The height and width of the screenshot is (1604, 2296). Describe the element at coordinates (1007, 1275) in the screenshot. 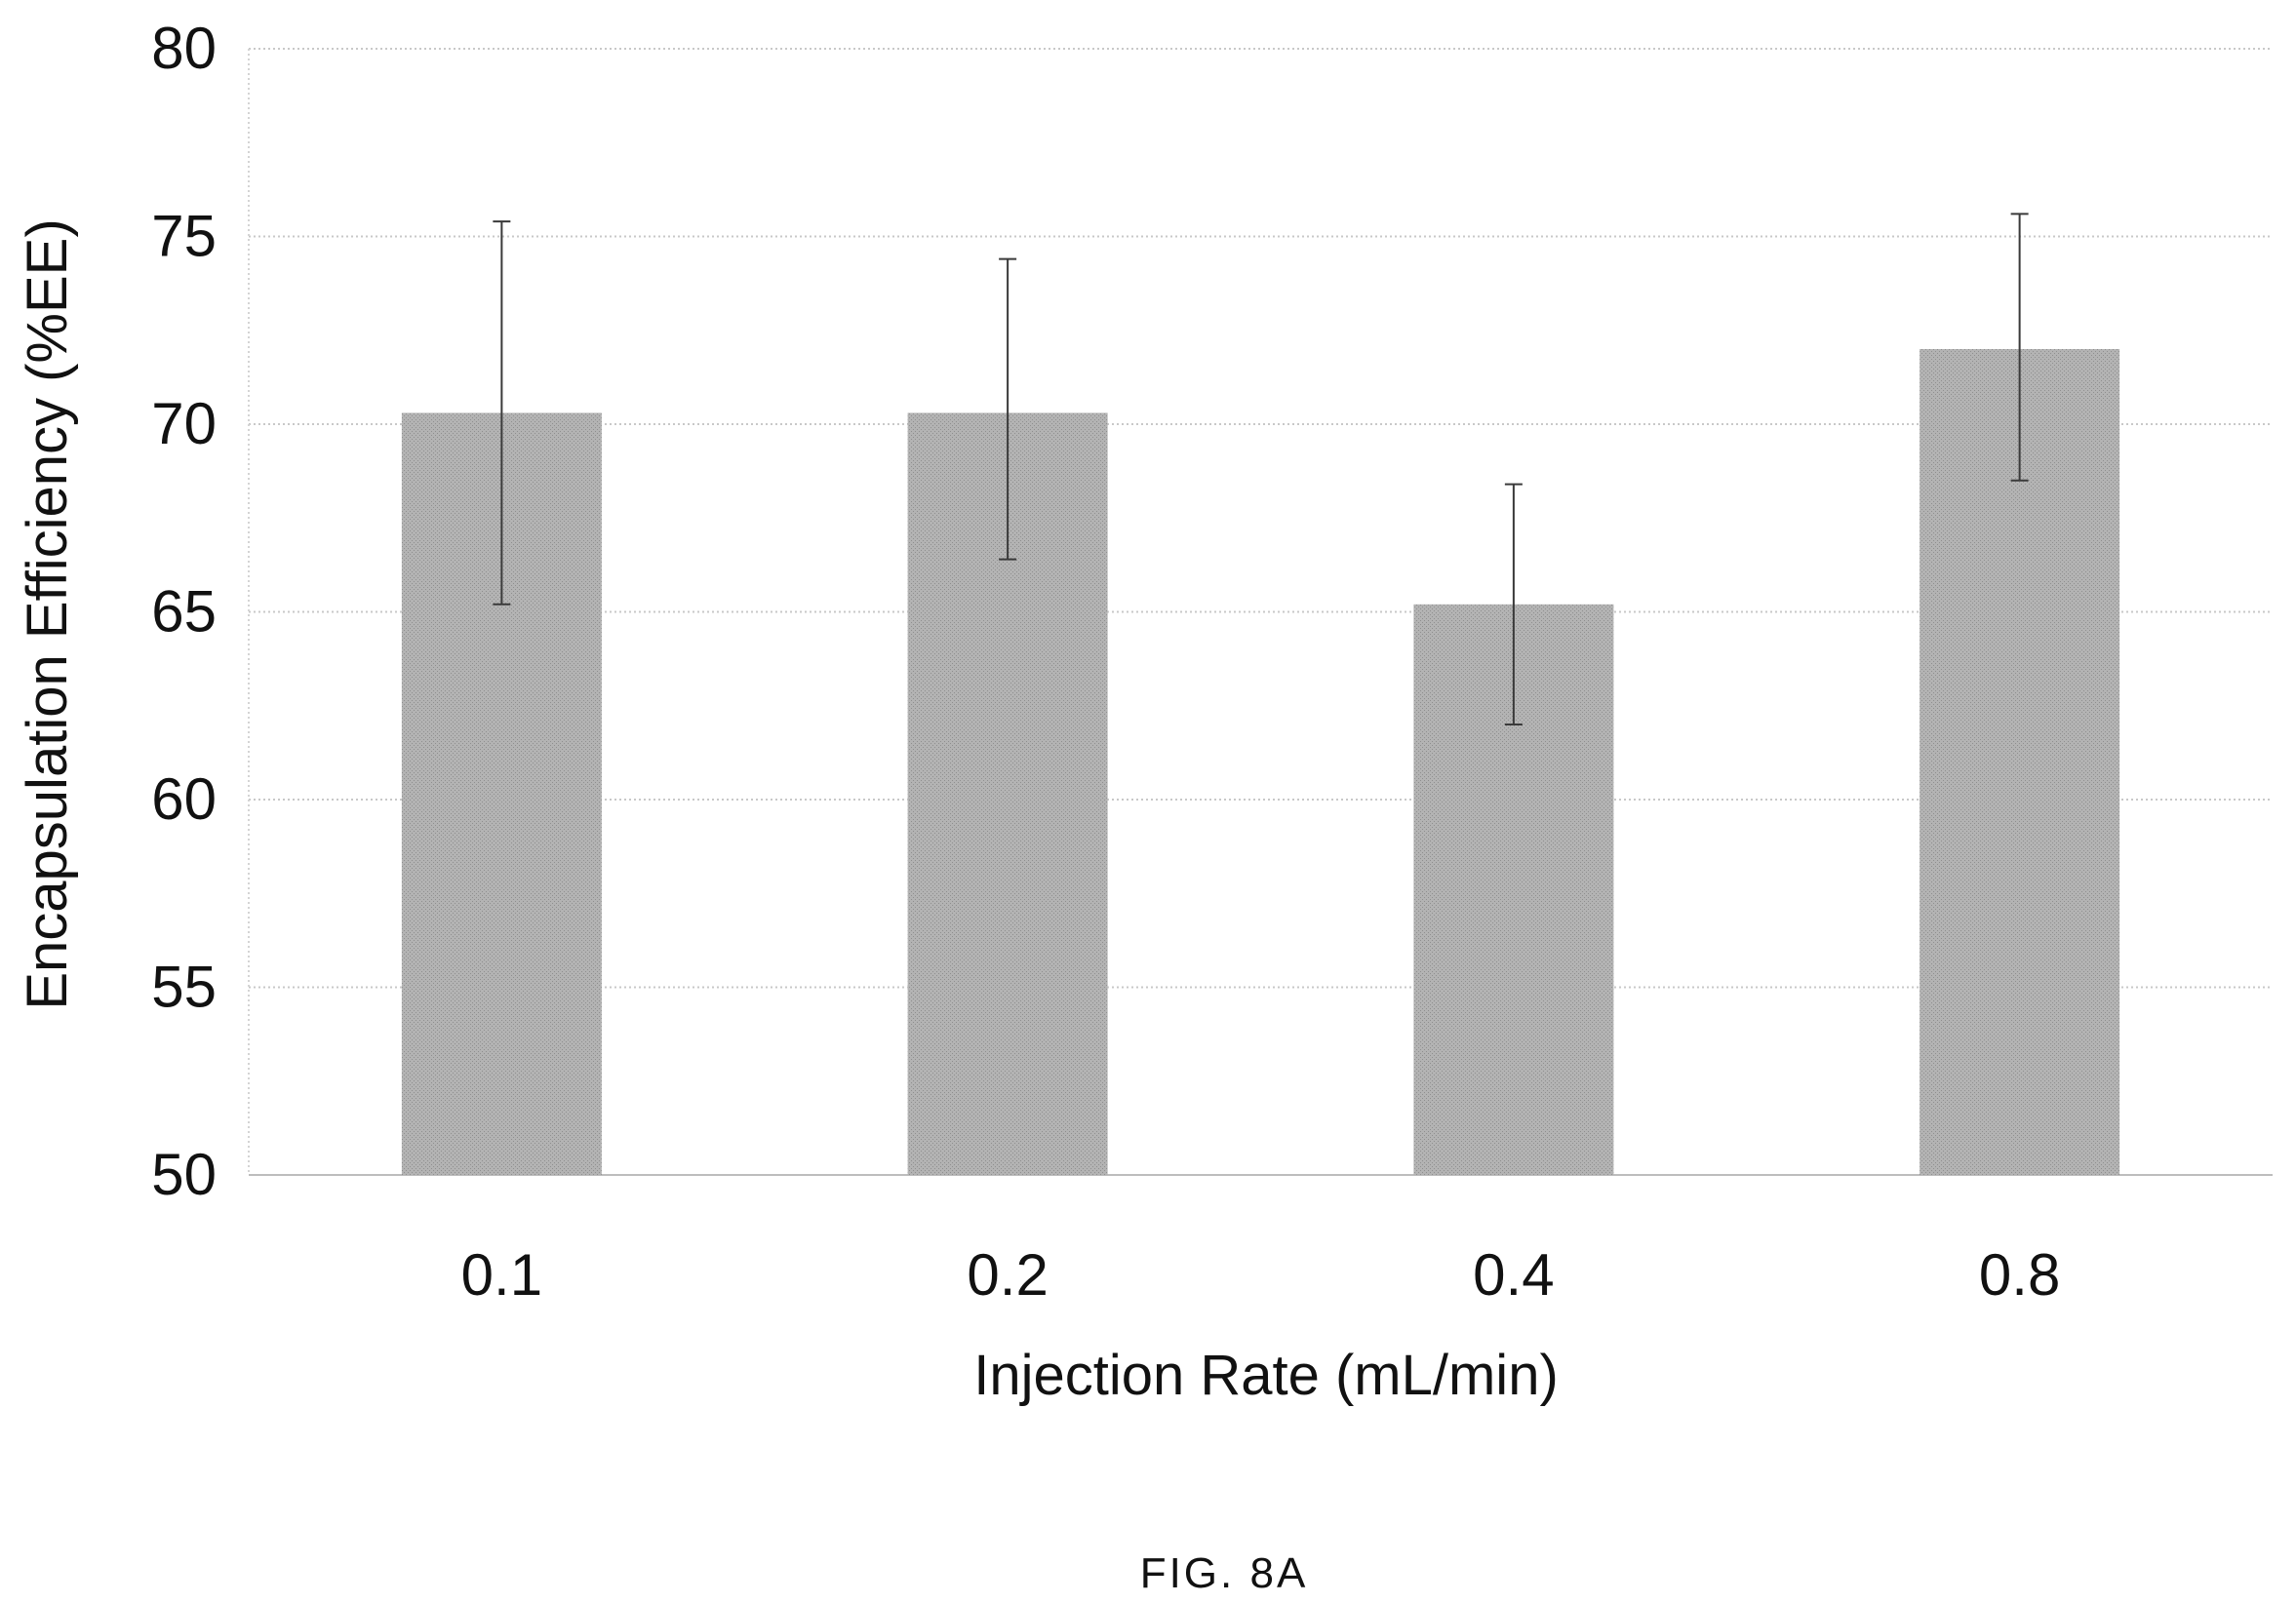

I see `x-tick-label-0.2: 0.2` at that location.